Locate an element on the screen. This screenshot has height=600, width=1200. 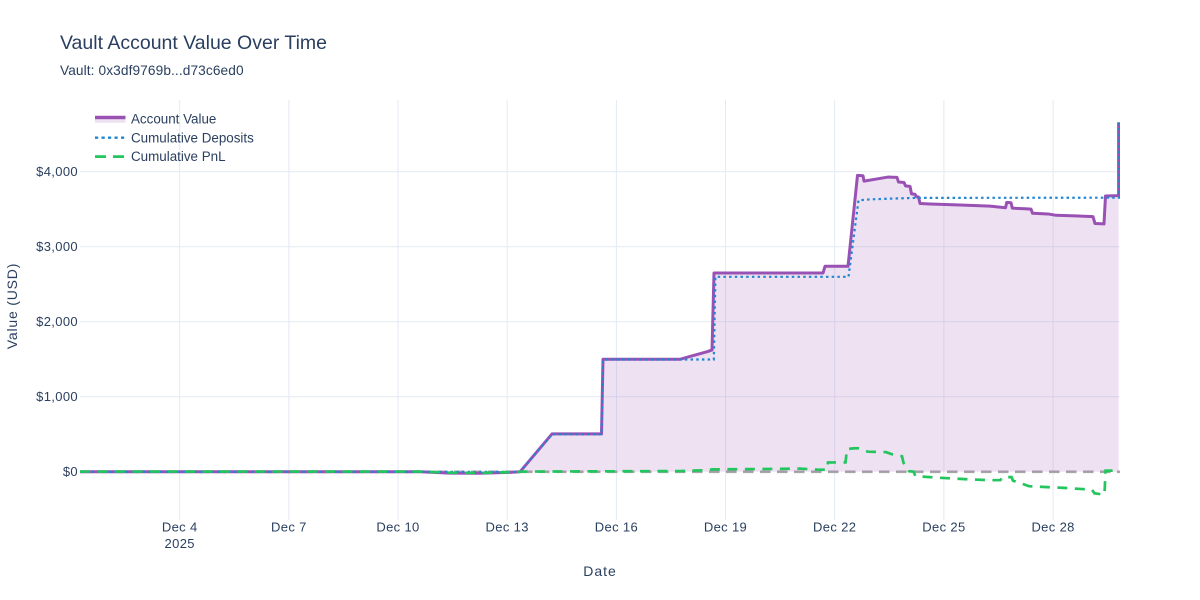
svg-text: Dec 25 is located at coordinates (943, 527).